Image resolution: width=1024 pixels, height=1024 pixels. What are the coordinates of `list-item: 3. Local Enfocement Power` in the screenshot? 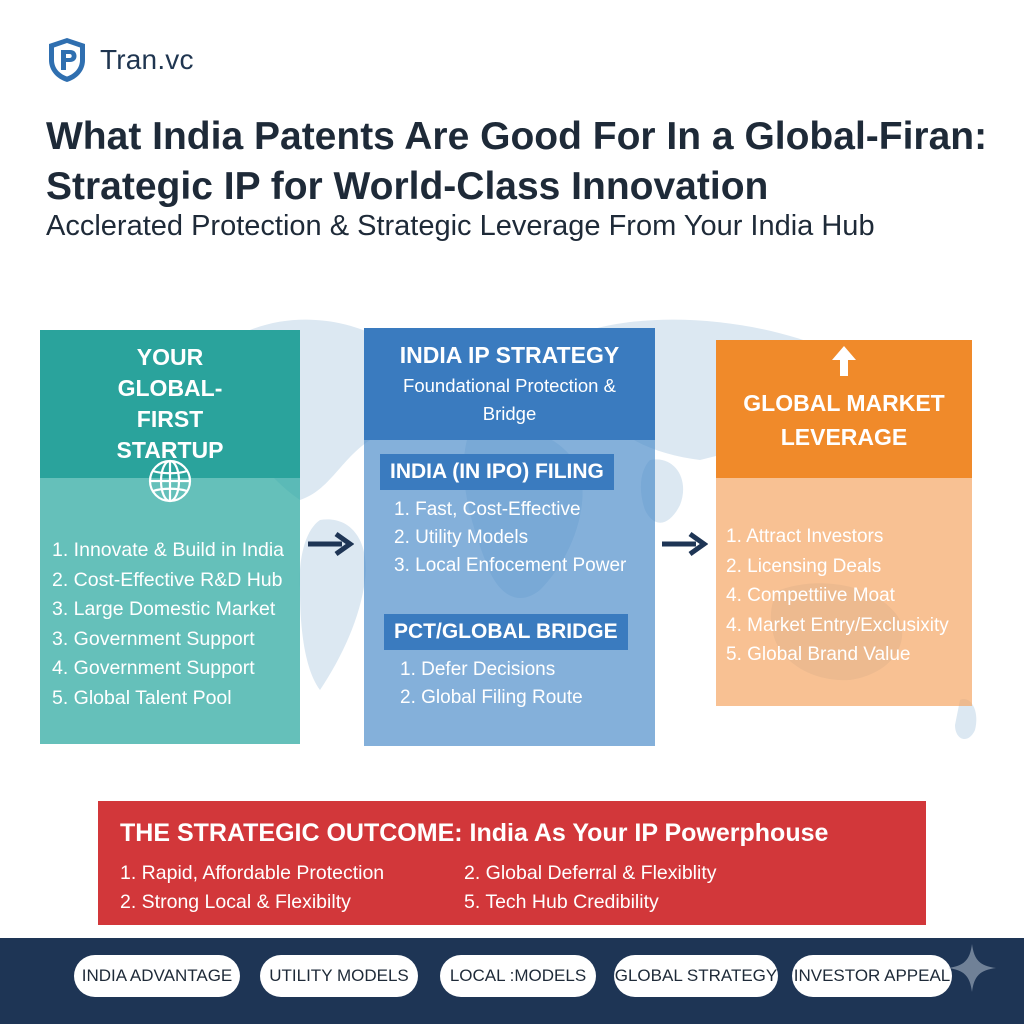 It's located at (510, 565).